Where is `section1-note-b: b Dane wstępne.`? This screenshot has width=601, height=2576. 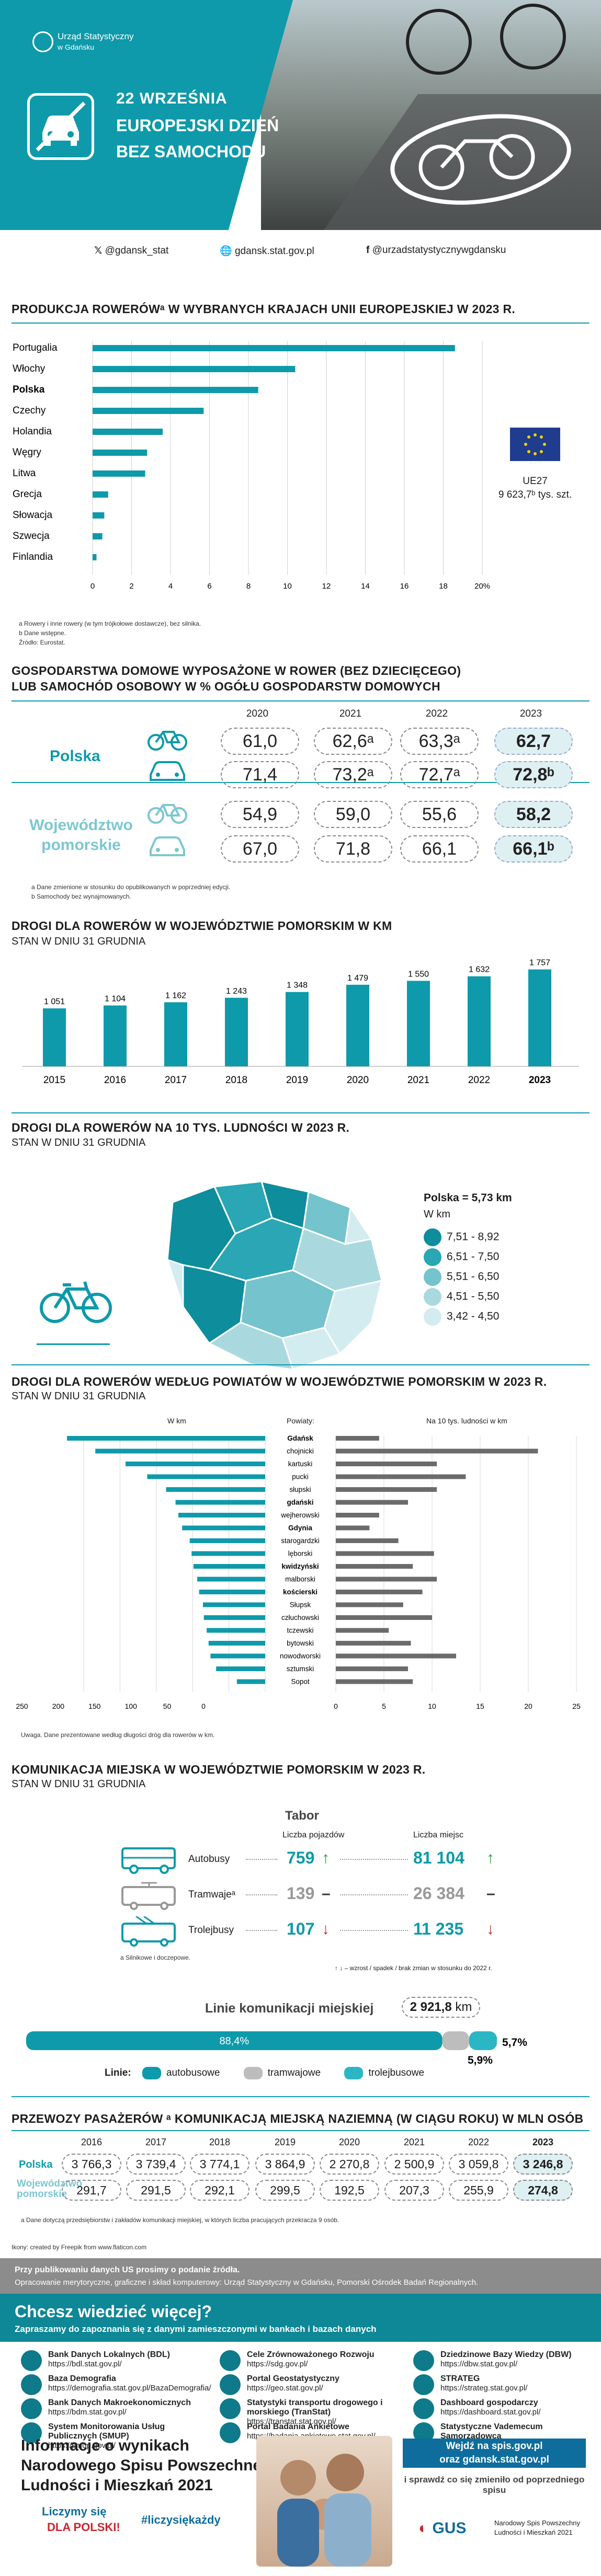 section1-note-b: b Dane wstępne. is located at coordinates (42, 633).